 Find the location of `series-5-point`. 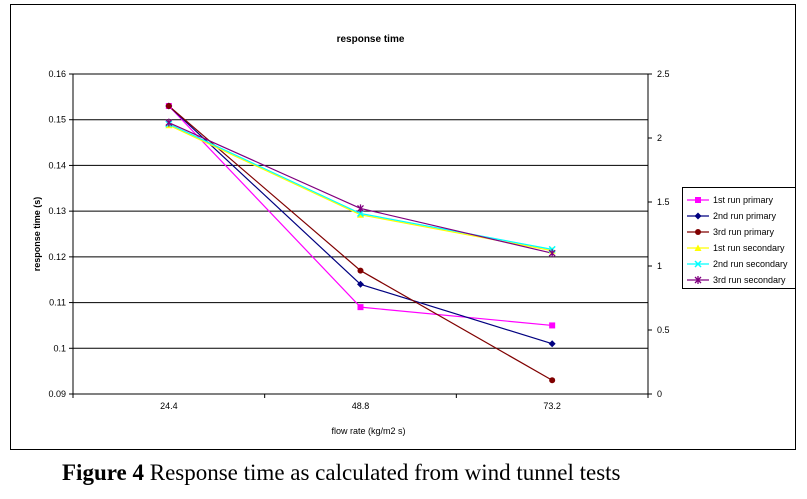

series-5-point is located at coordinates (360, 213).